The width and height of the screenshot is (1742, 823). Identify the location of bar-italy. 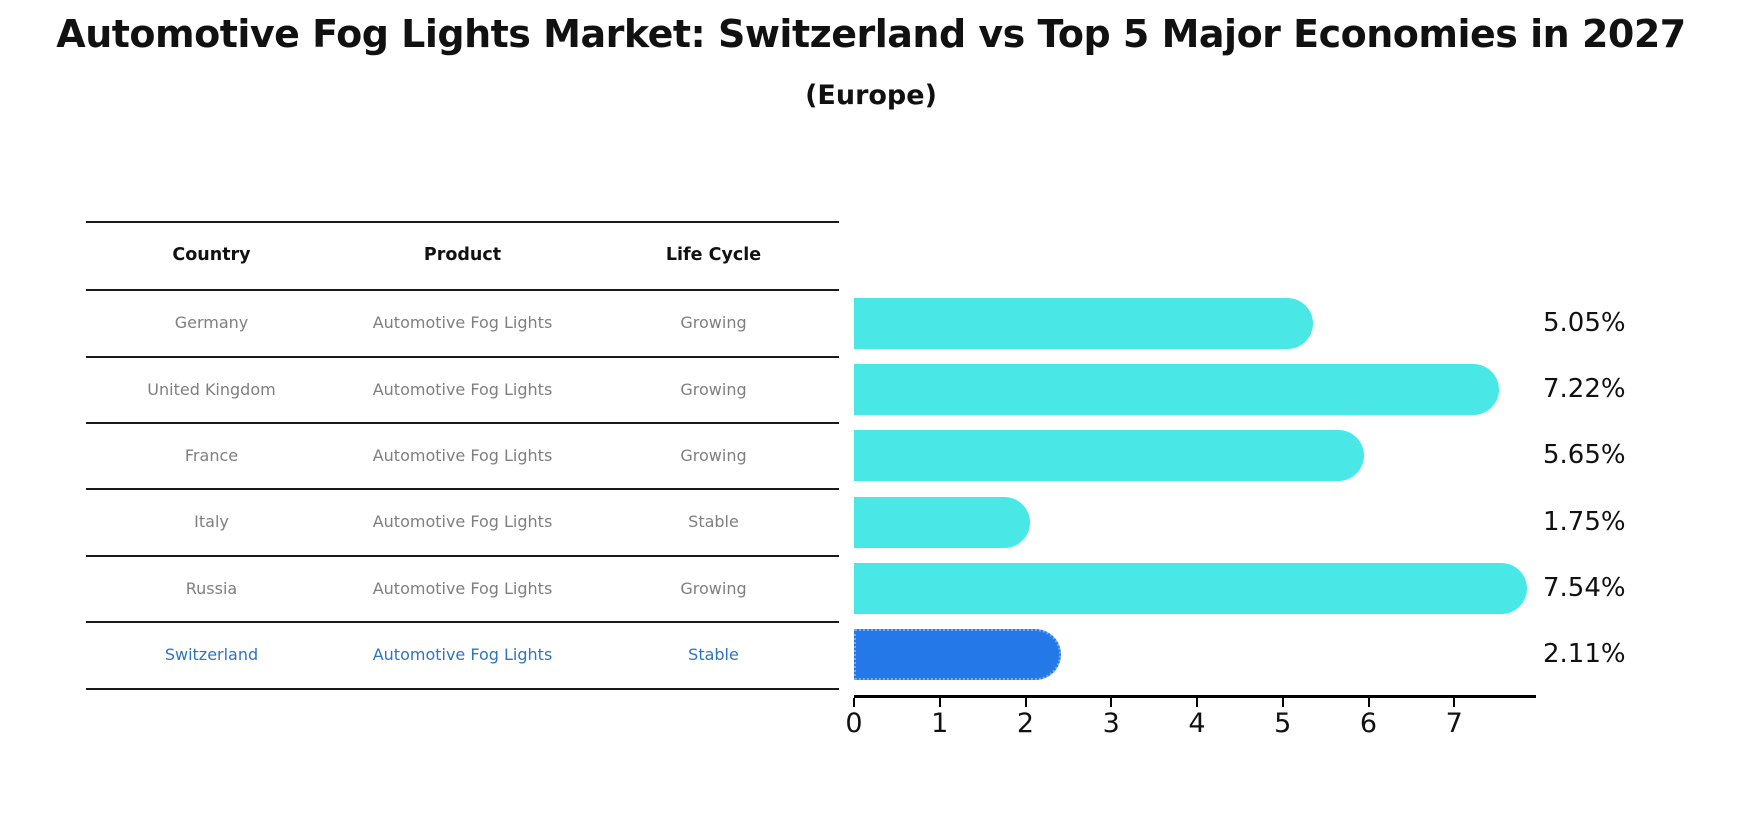
(942, 522).